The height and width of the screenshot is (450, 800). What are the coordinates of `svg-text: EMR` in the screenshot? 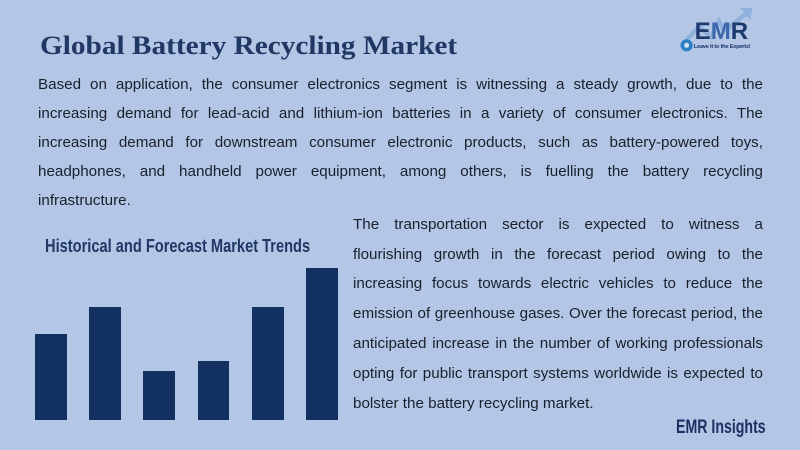 It's located at (722, 31).